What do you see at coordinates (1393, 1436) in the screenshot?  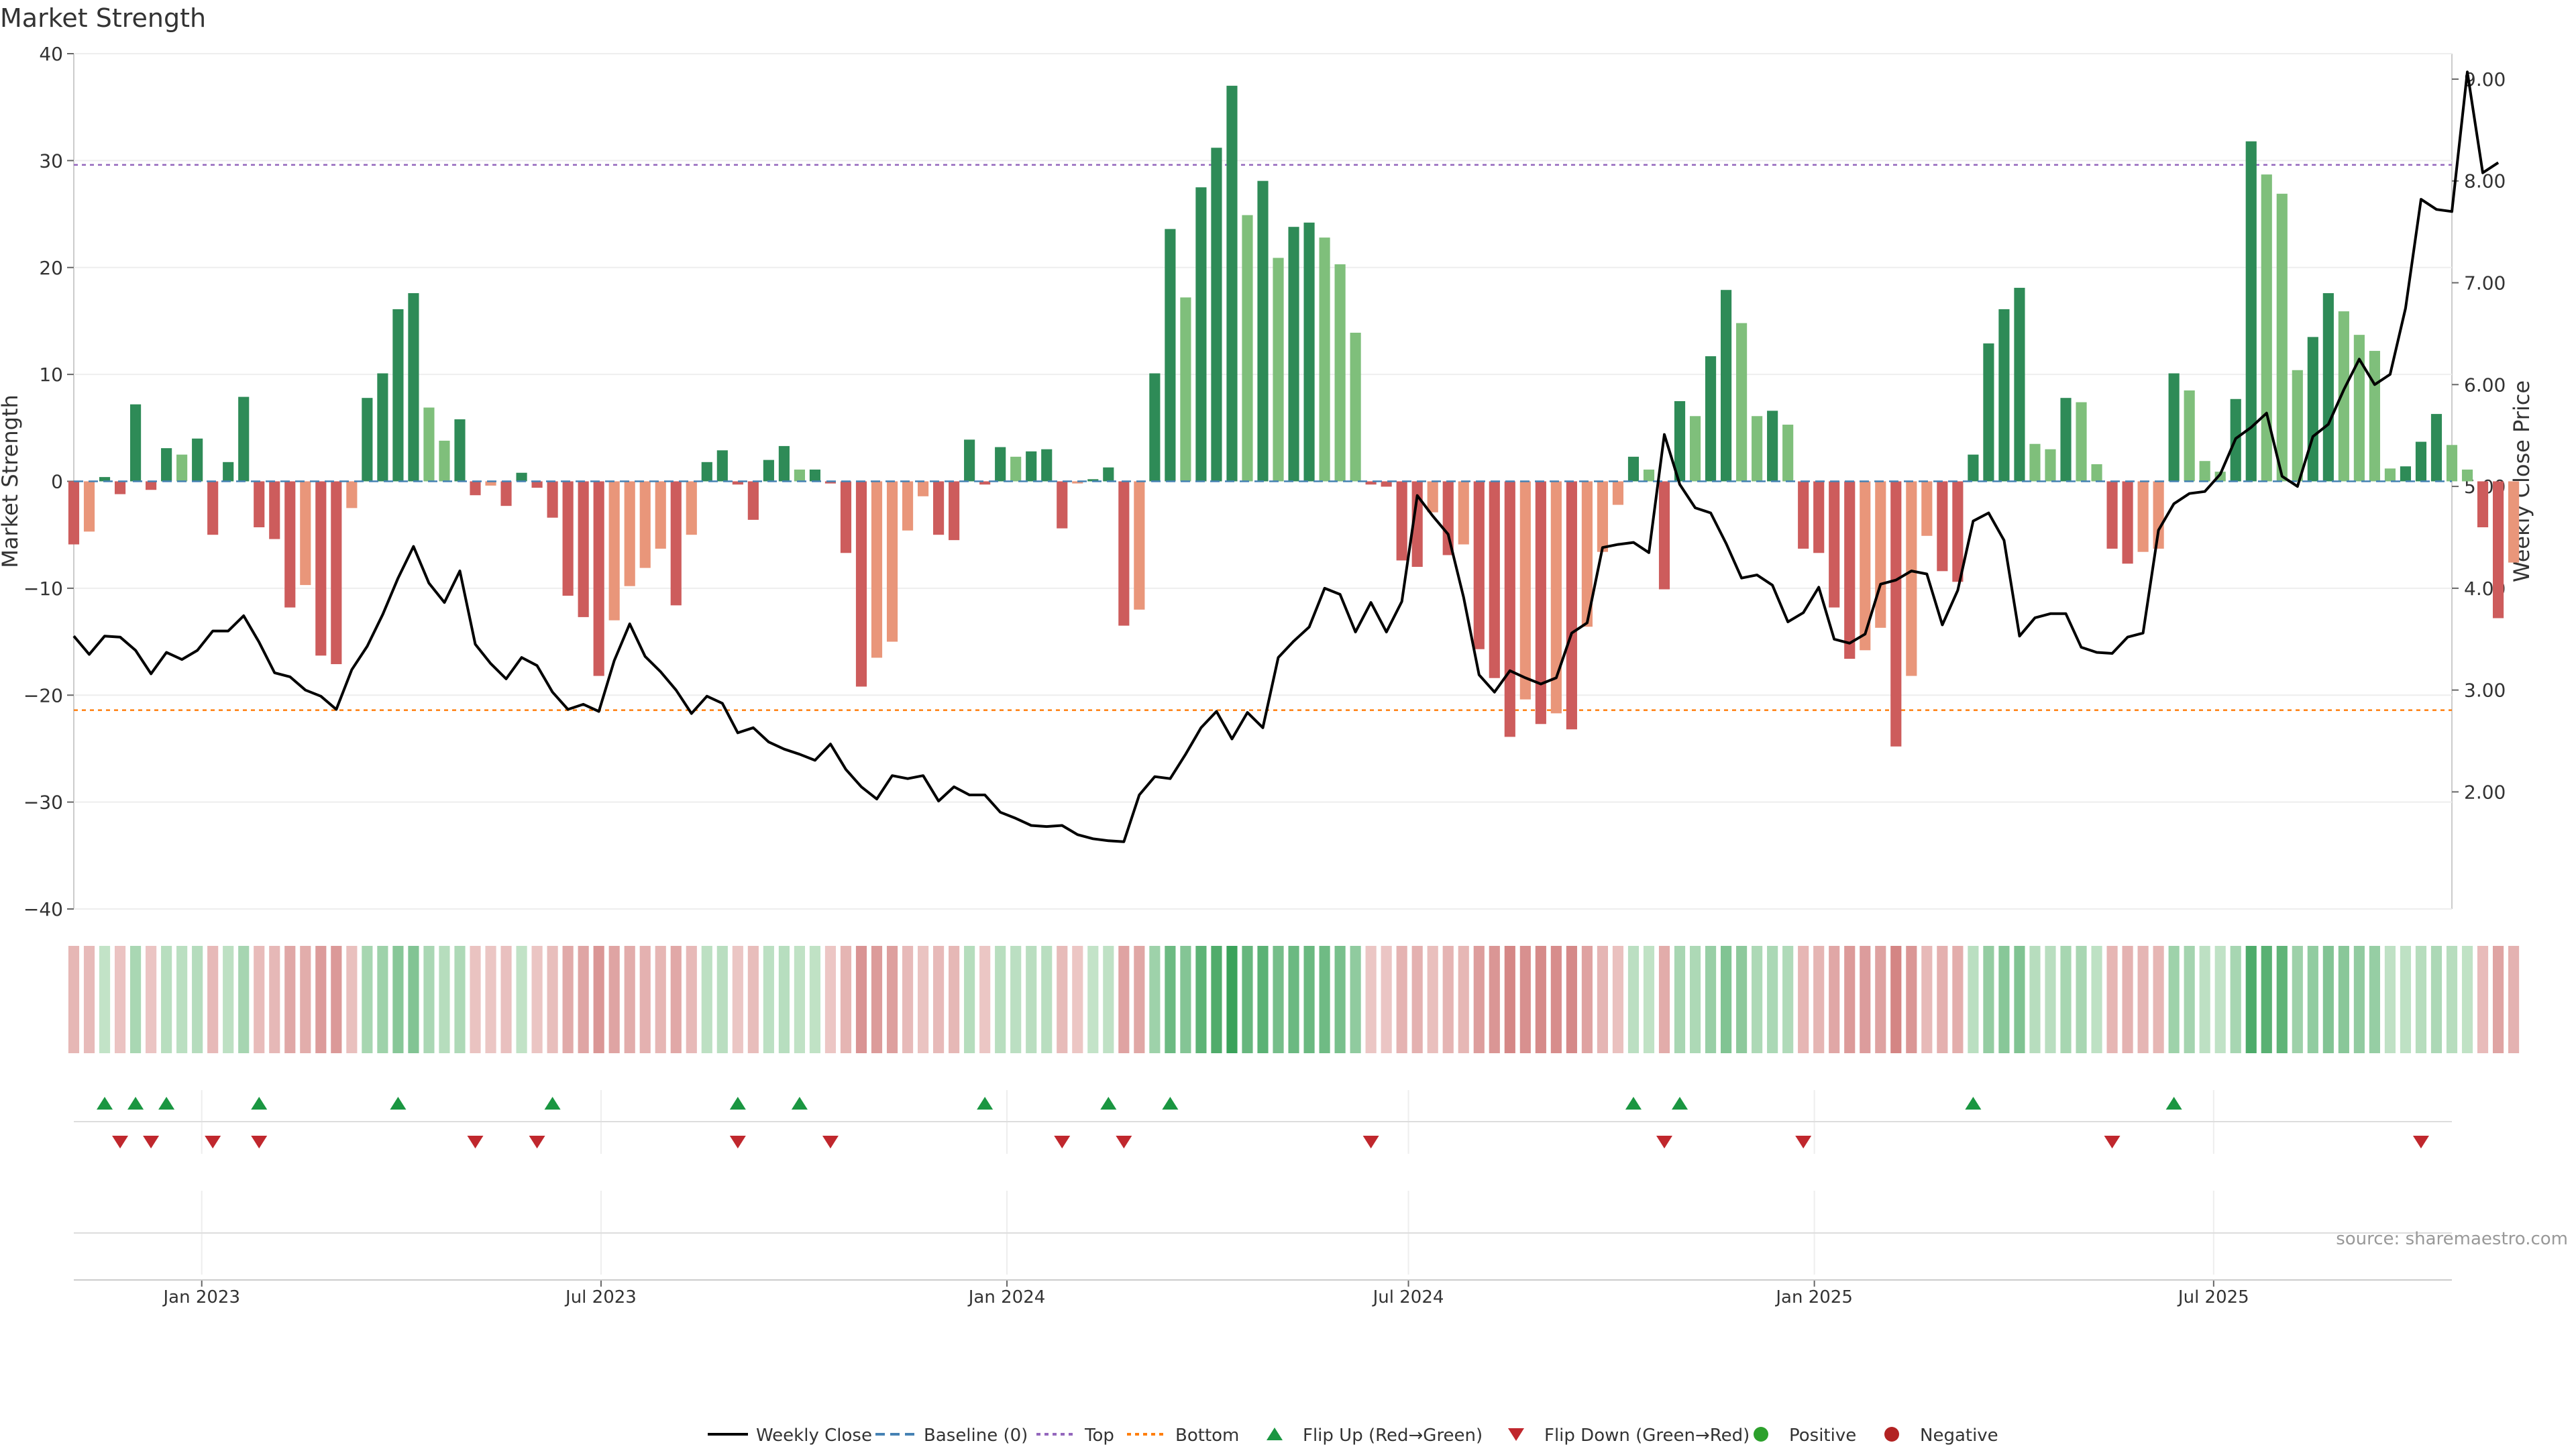 I see `legend-label-4: Flip Up (Red→Green)` at bounding box center [1393, 1436].